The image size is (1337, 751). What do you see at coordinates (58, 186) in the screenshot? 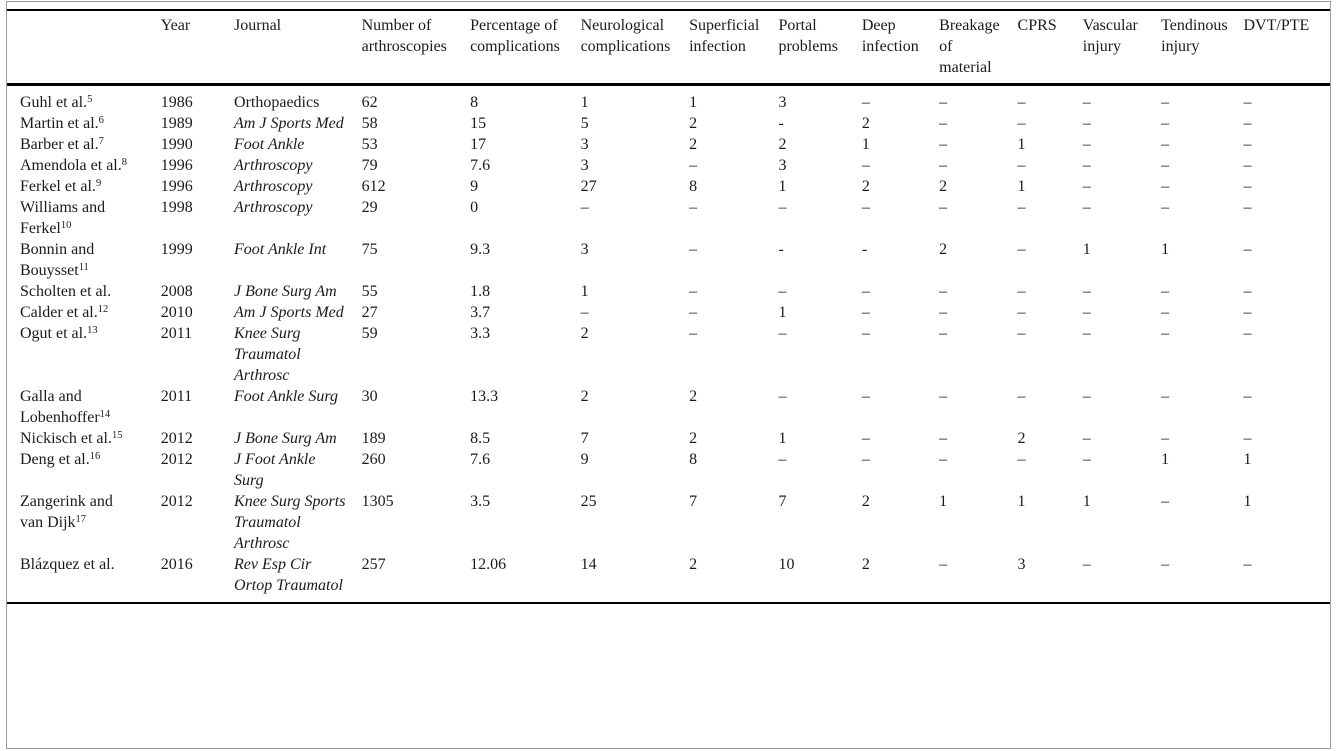
I see `study-name: Ferkel et al.` at bounding box center [58, 186].